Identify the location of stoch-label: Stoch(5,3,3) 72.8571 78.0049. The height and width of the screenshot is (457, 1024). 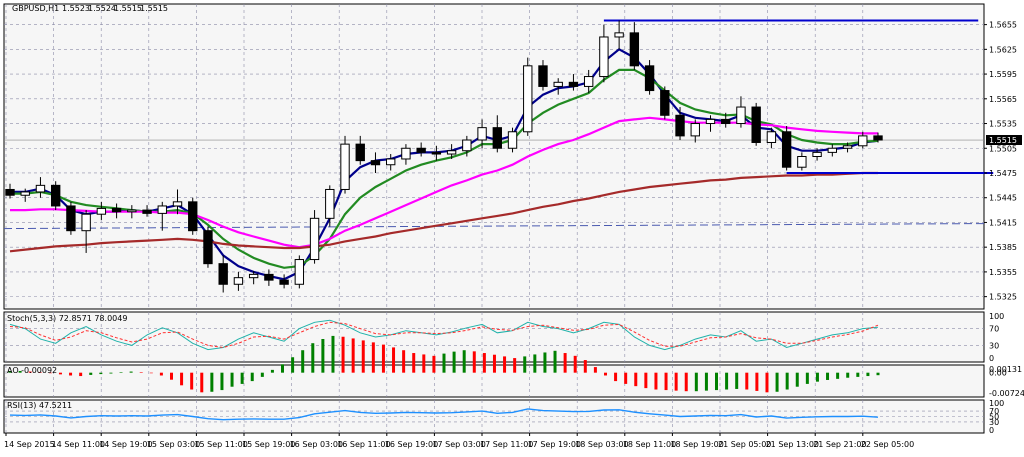
(67, 318).